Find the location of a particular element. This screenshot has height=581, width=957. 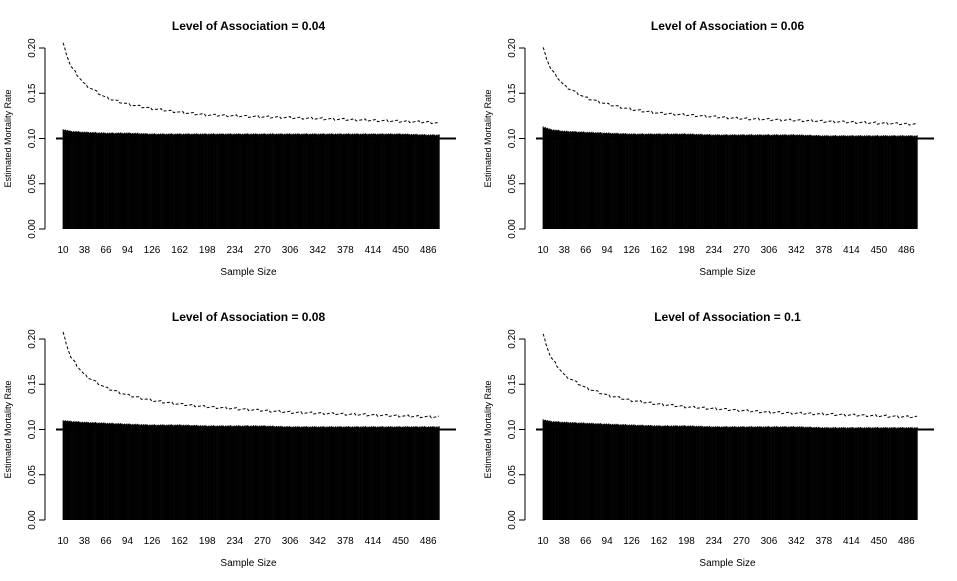

y-tick-label: 0.05 is located at coordinates (512, 184).